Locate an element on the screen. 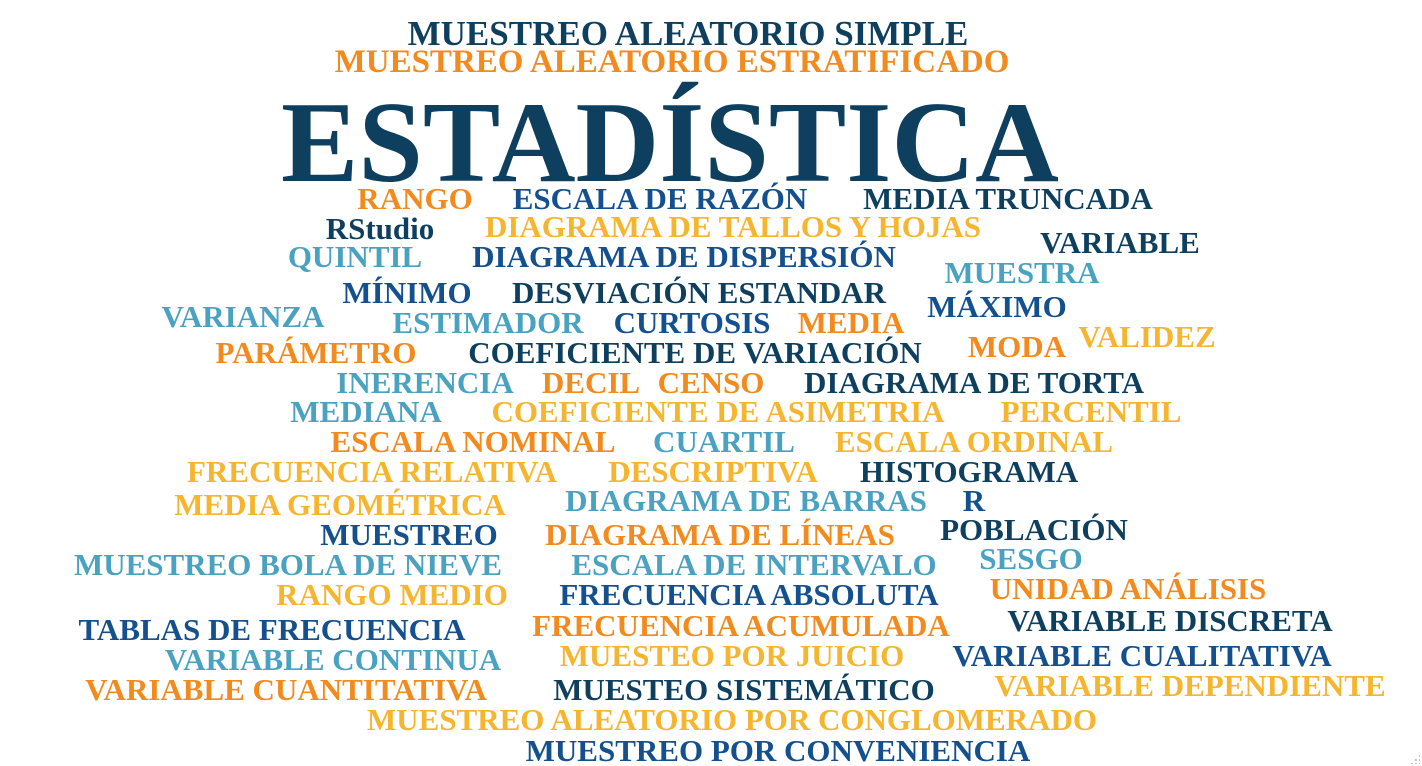  word-r: R is located at coordinates (974, 500).